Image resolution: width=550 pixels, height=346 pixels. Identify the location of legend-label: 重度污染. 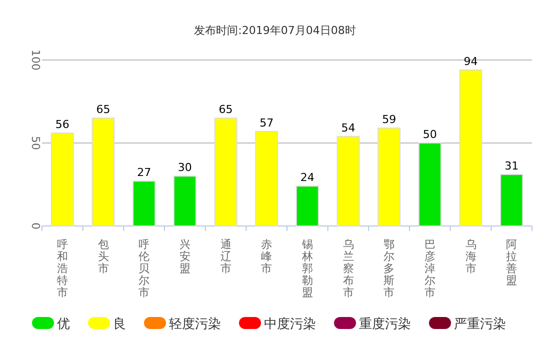
(385, 324).